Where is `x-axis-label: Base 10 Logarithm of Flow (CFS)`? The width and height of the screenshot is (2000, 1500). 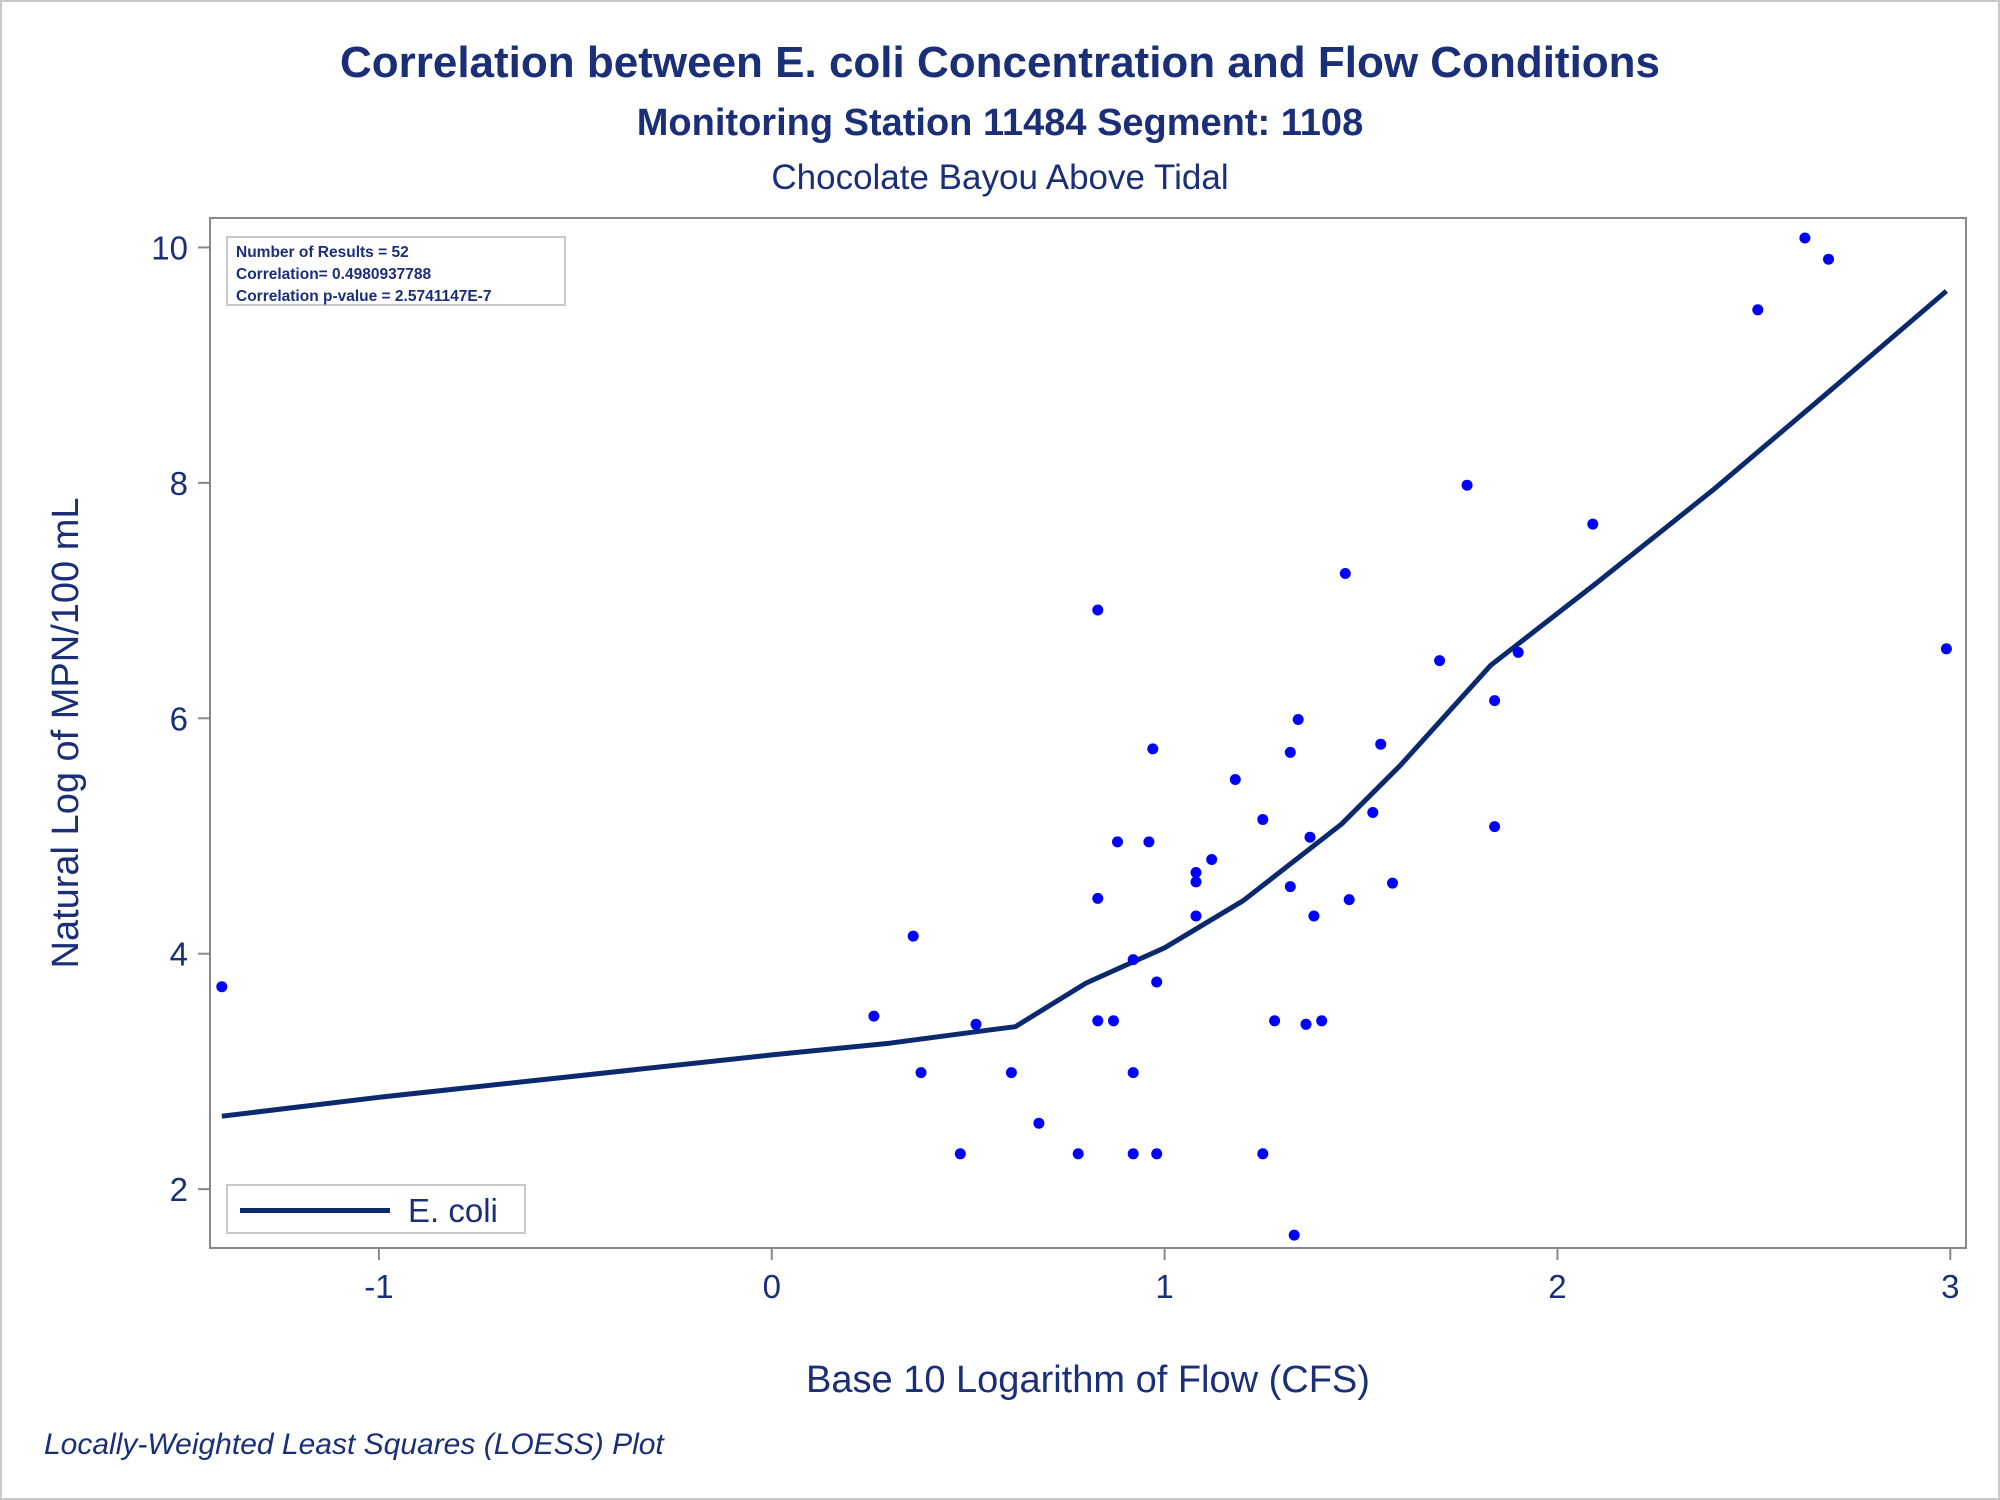 x-axis-label: Base 10 Logarithm of Flow (CFS) is located at coordinates (1088, 1380).